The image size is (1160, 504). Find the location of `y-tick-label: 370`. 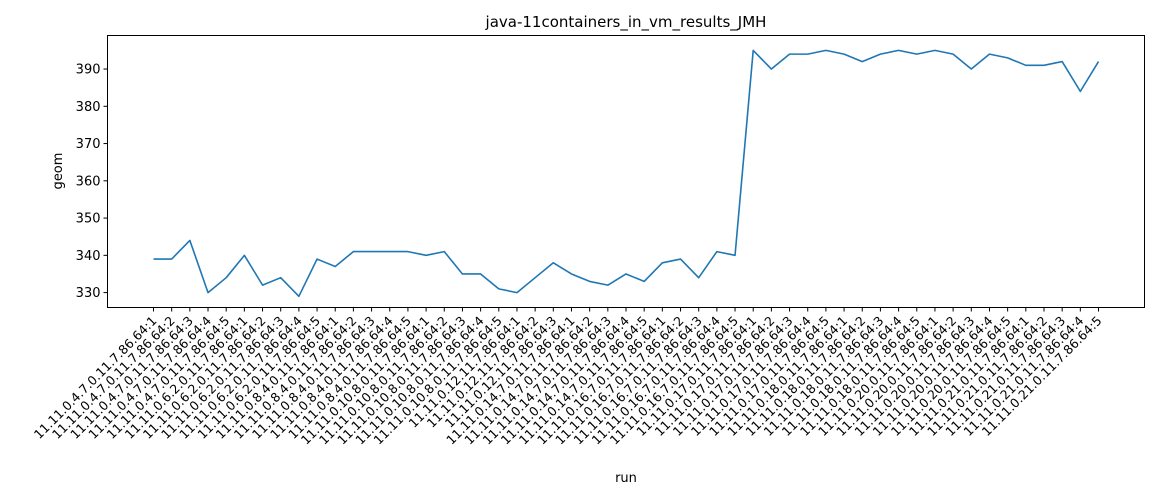

y-tick-label: 370 is located at coordinates (88, 144).